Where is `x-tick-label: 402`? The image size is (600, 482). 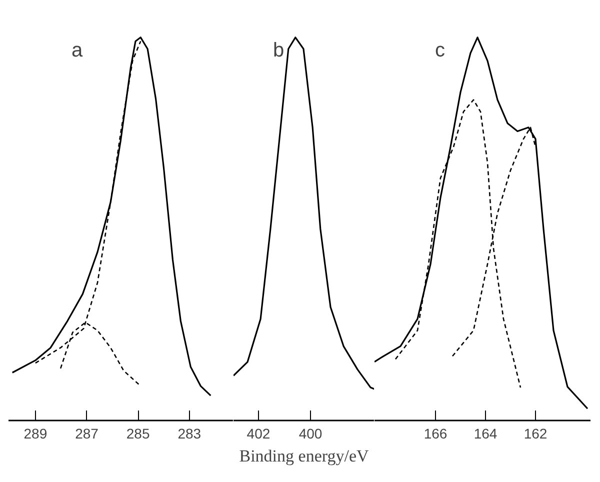
x-tick-label: 402 is located at coordinates (258, 434).